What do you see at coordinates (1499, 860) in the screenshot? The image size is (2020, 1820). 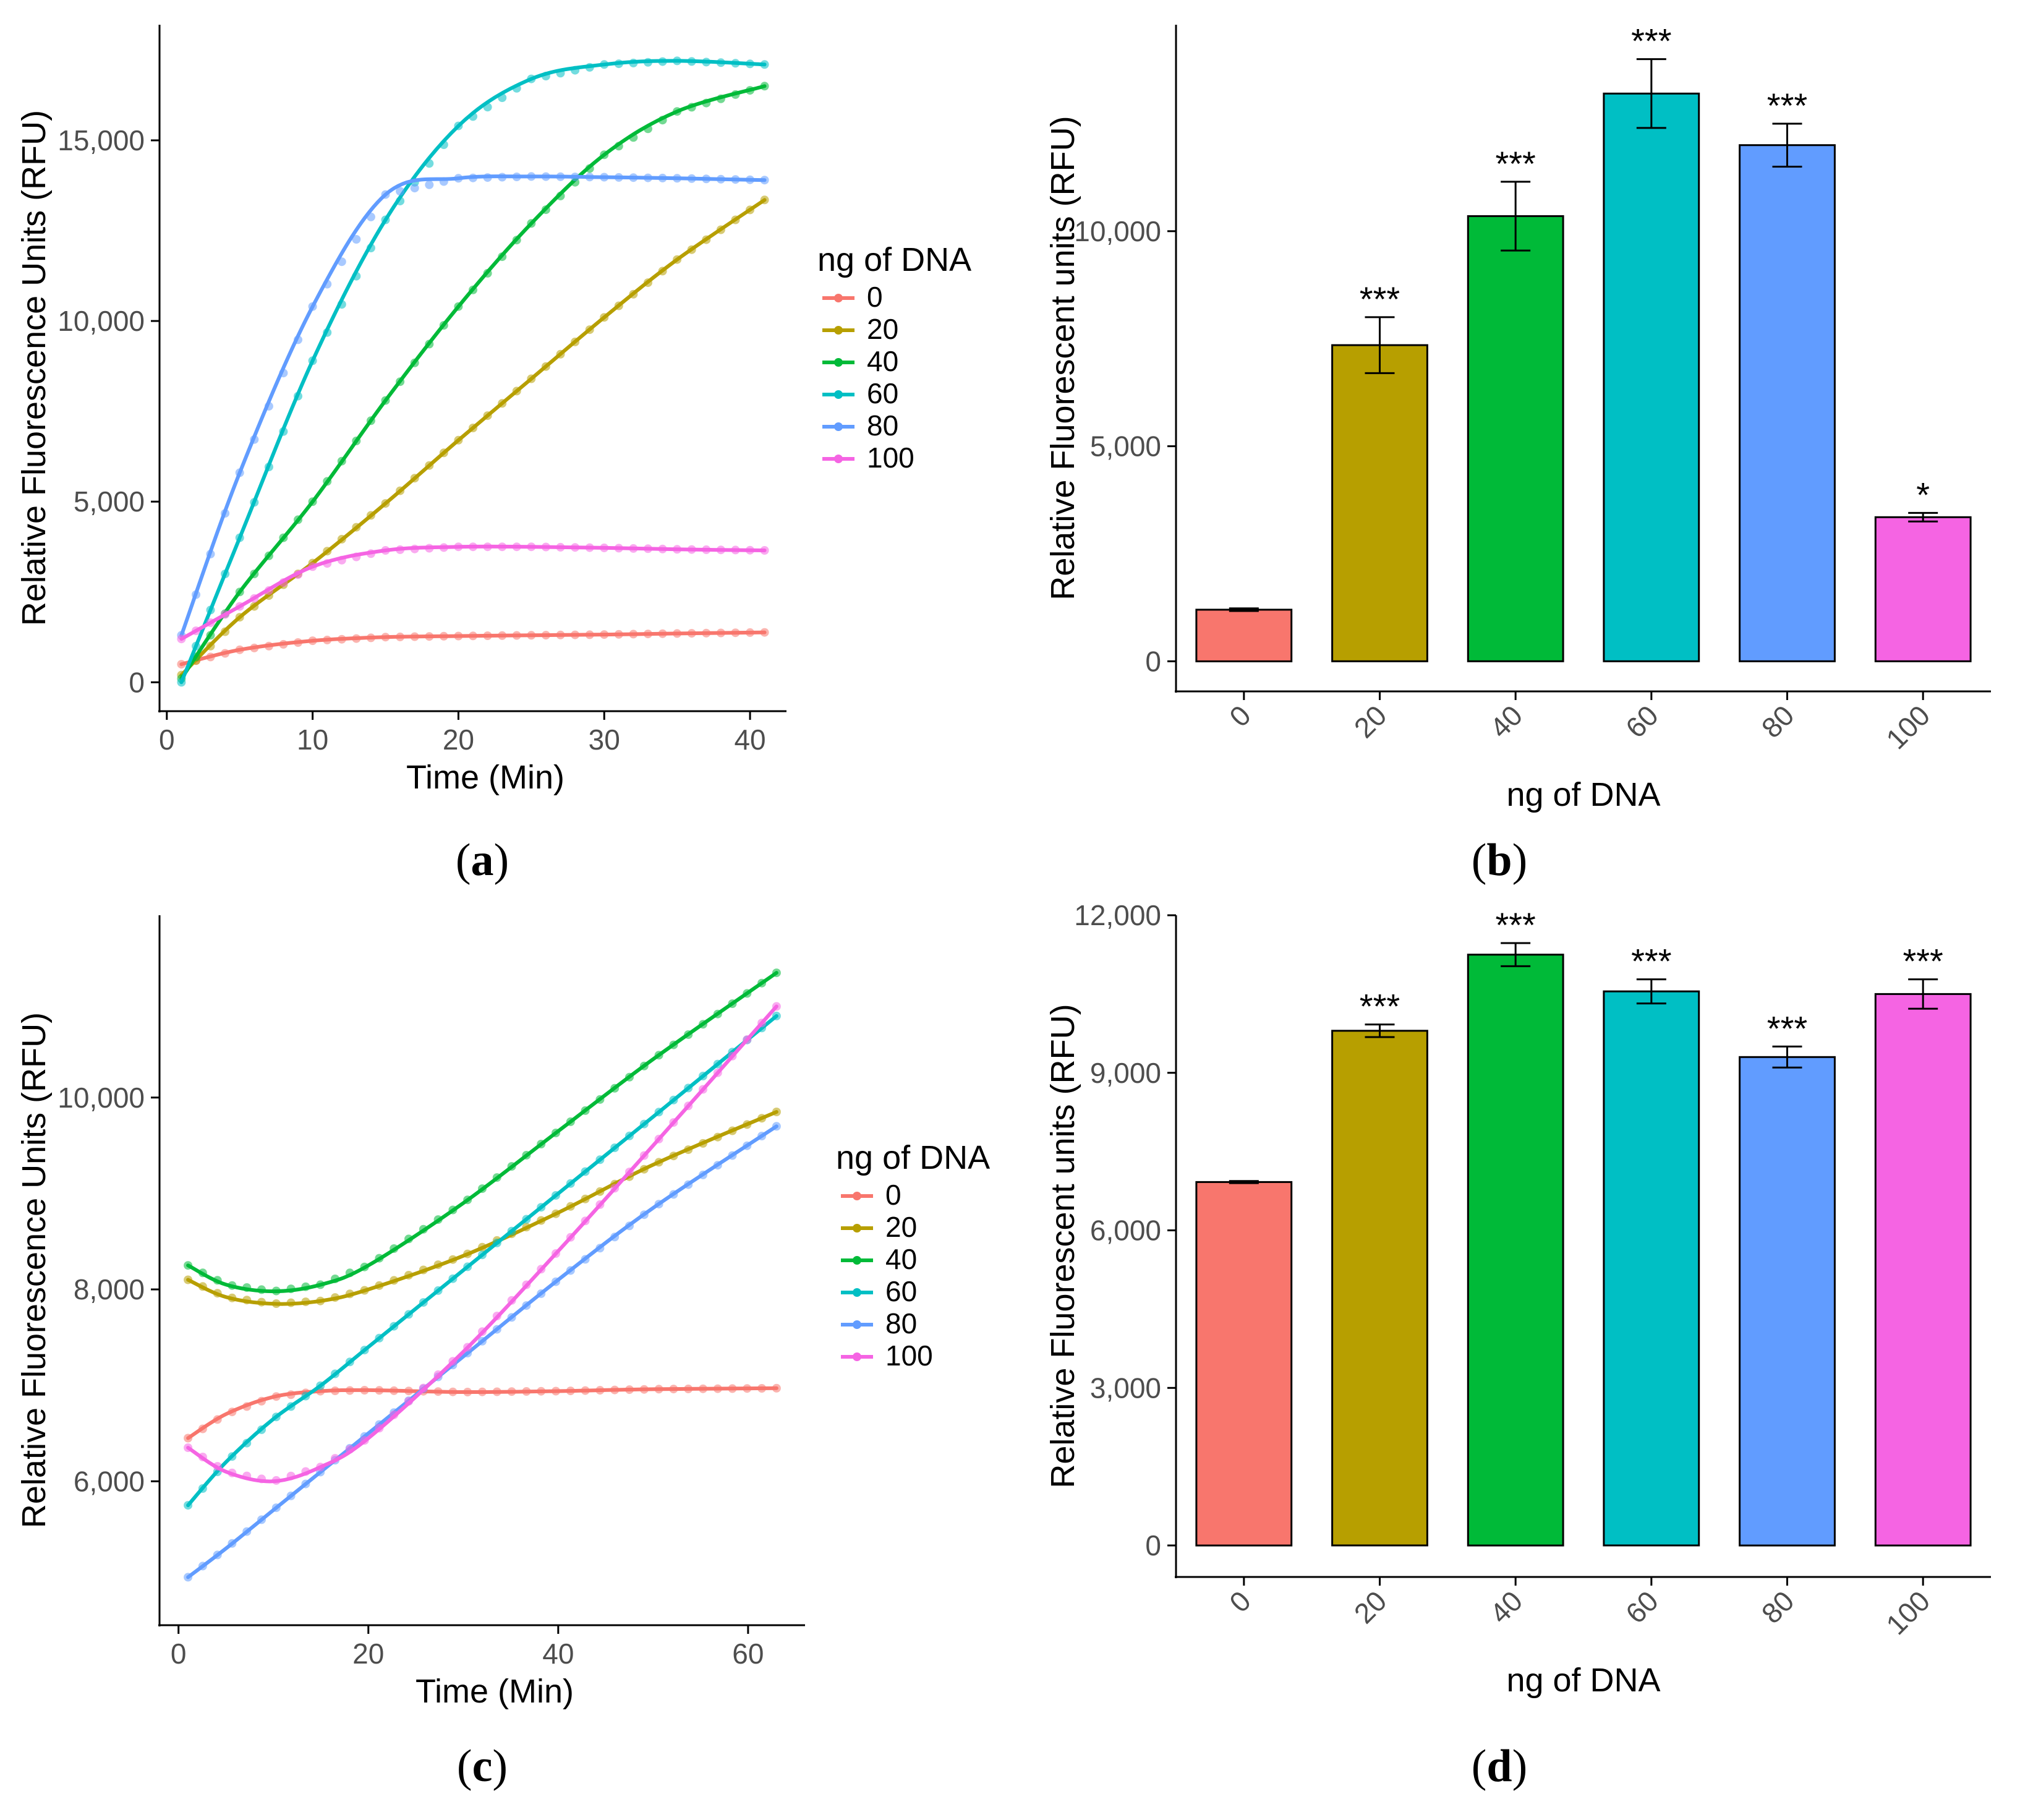 I see `panel-letter: b` at bounding box center [1499, 860].